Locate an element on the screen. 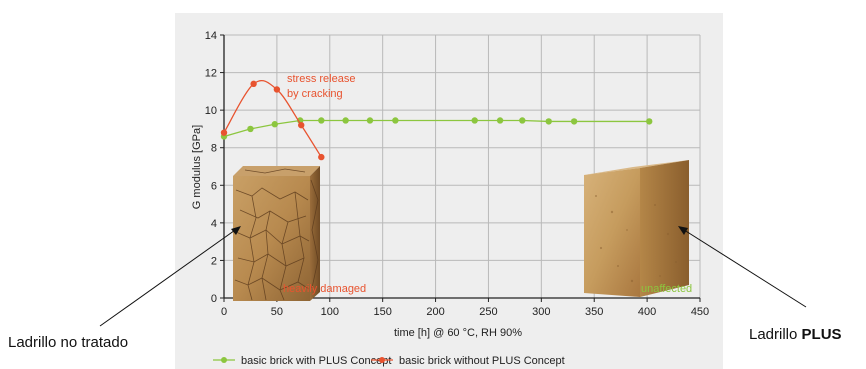 This screenshot has width=866, height=369. y-tick-label-14: 14 is located at coordinates (211, 36).